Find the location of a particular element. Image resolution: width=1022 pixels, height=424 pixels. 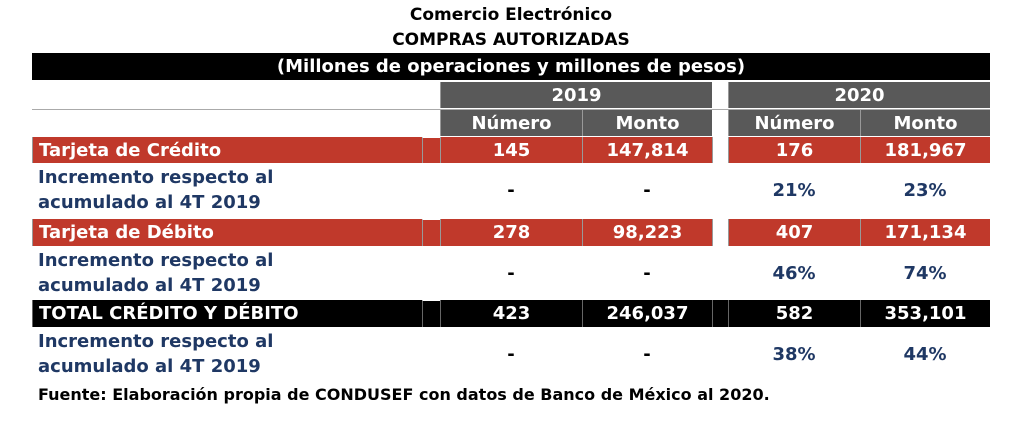

col-monto-2020: Monto is located at coordinates (925, 123).